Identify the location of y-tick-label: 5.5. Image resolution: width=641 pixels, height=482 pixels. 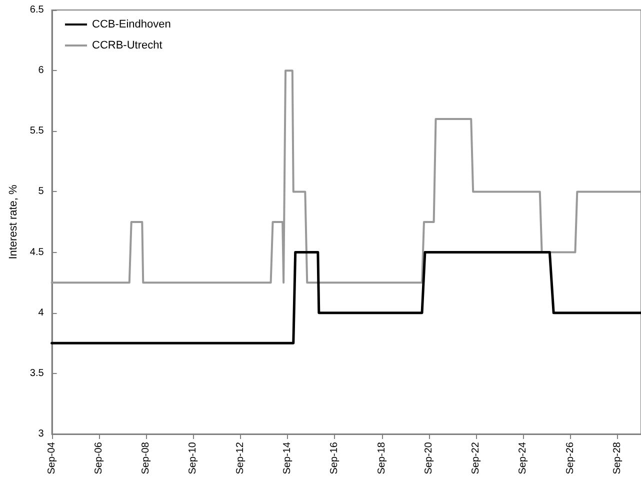
(37, 131).